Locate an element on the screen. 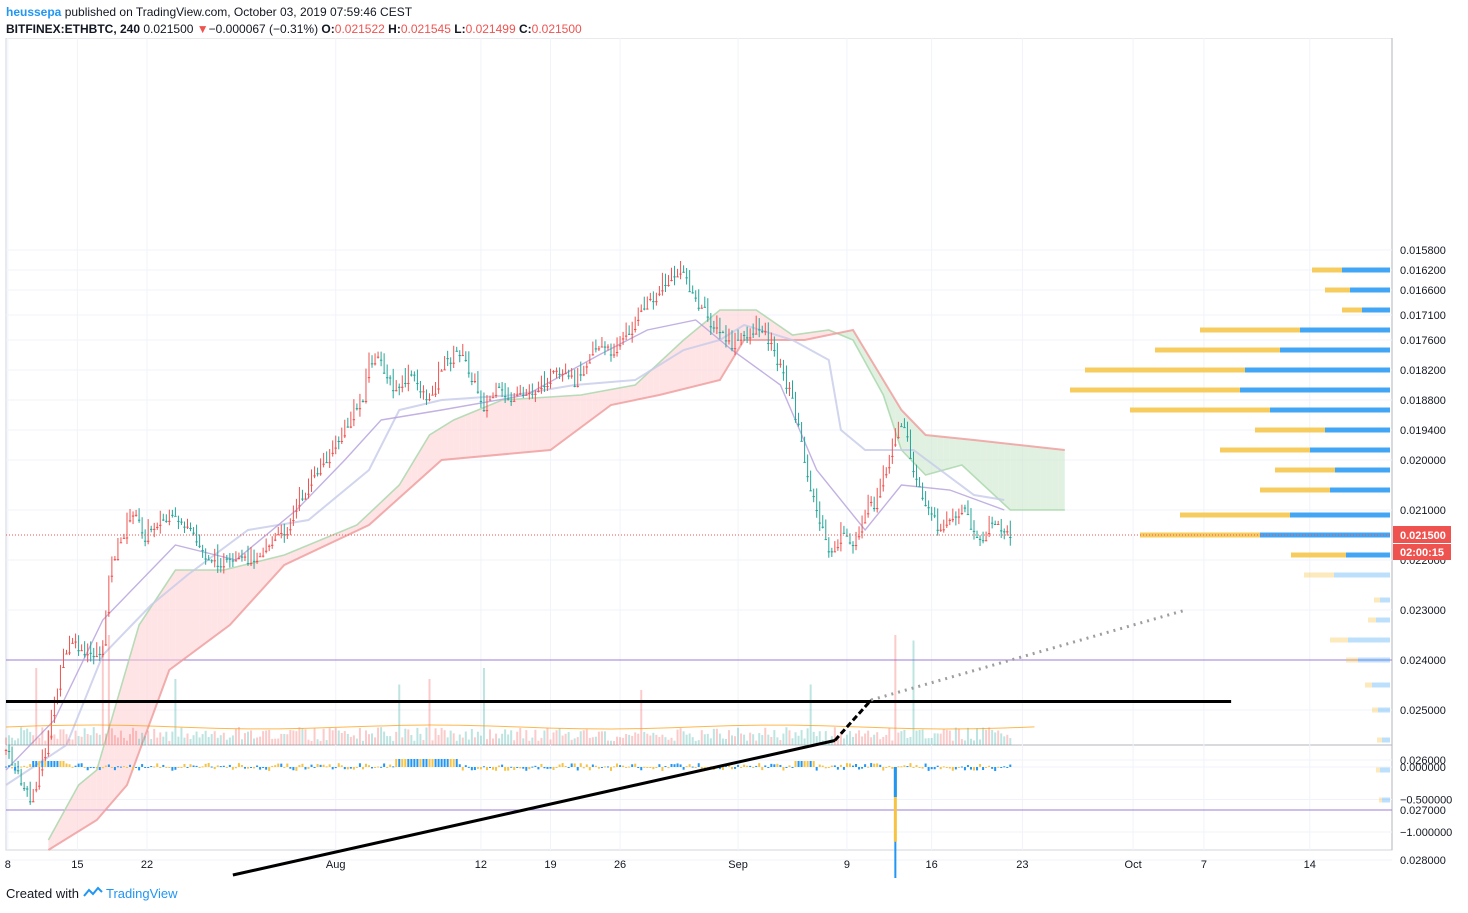 Image resolution: width=1468 pixels, height=913 pixels. publisher-name: heussepa is located at coordinates (34, 12).